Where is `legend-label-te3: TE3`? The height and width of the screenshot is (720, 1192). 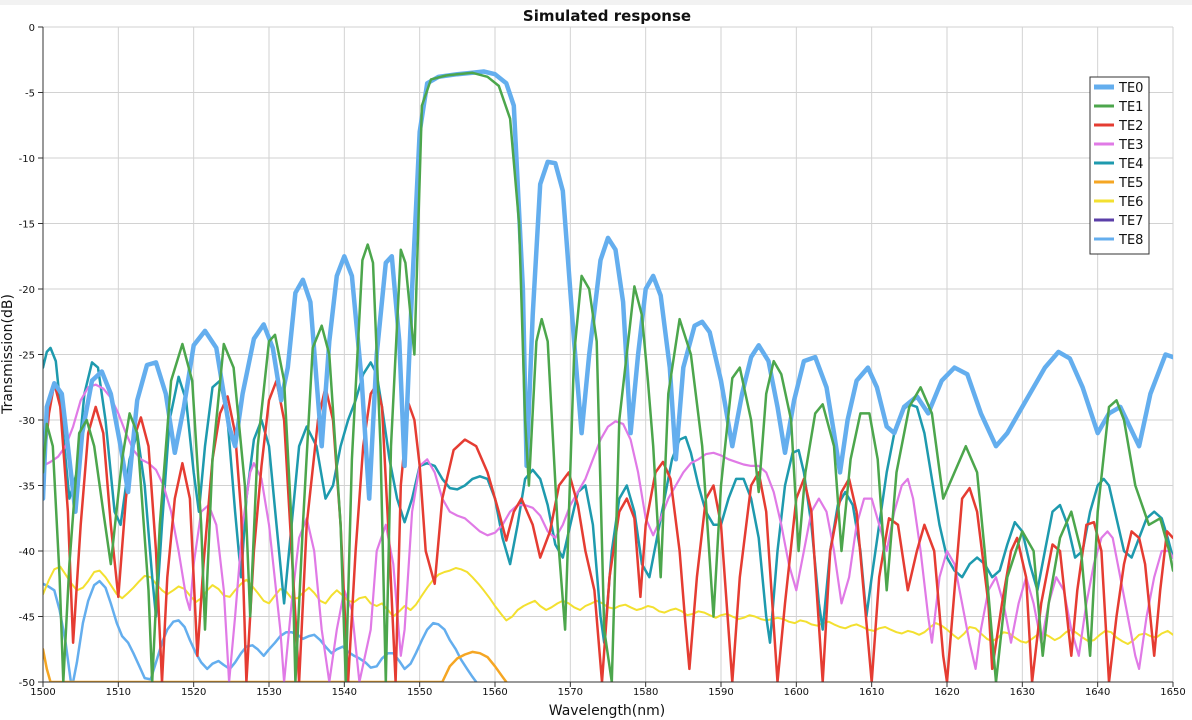
legend-label-te3: TE3 is located at coordinates (1130, 145).